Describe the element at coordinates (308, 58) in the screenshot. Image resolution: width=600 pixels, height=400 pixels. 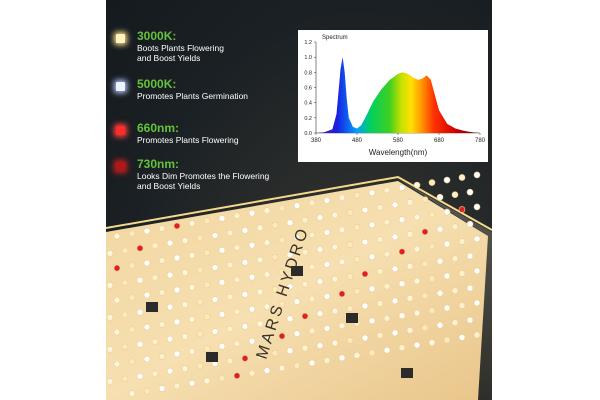
I see `y-tick-label: 1.0` at that location.